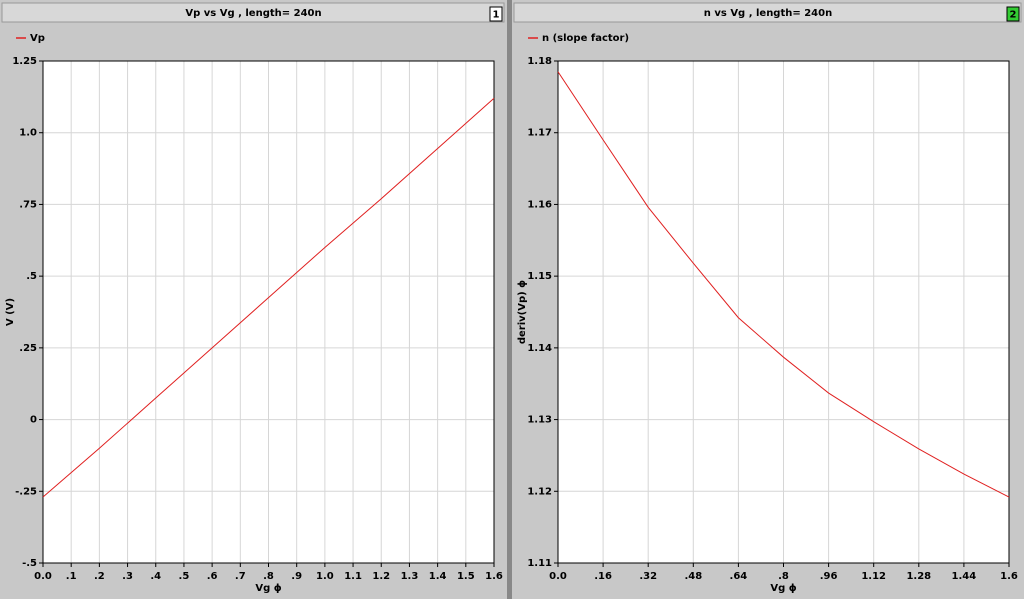  What do you see at coordinates (648, 576) in the screenshot?
I see `x-tick-label: .32` at bounding box center [648, 576].